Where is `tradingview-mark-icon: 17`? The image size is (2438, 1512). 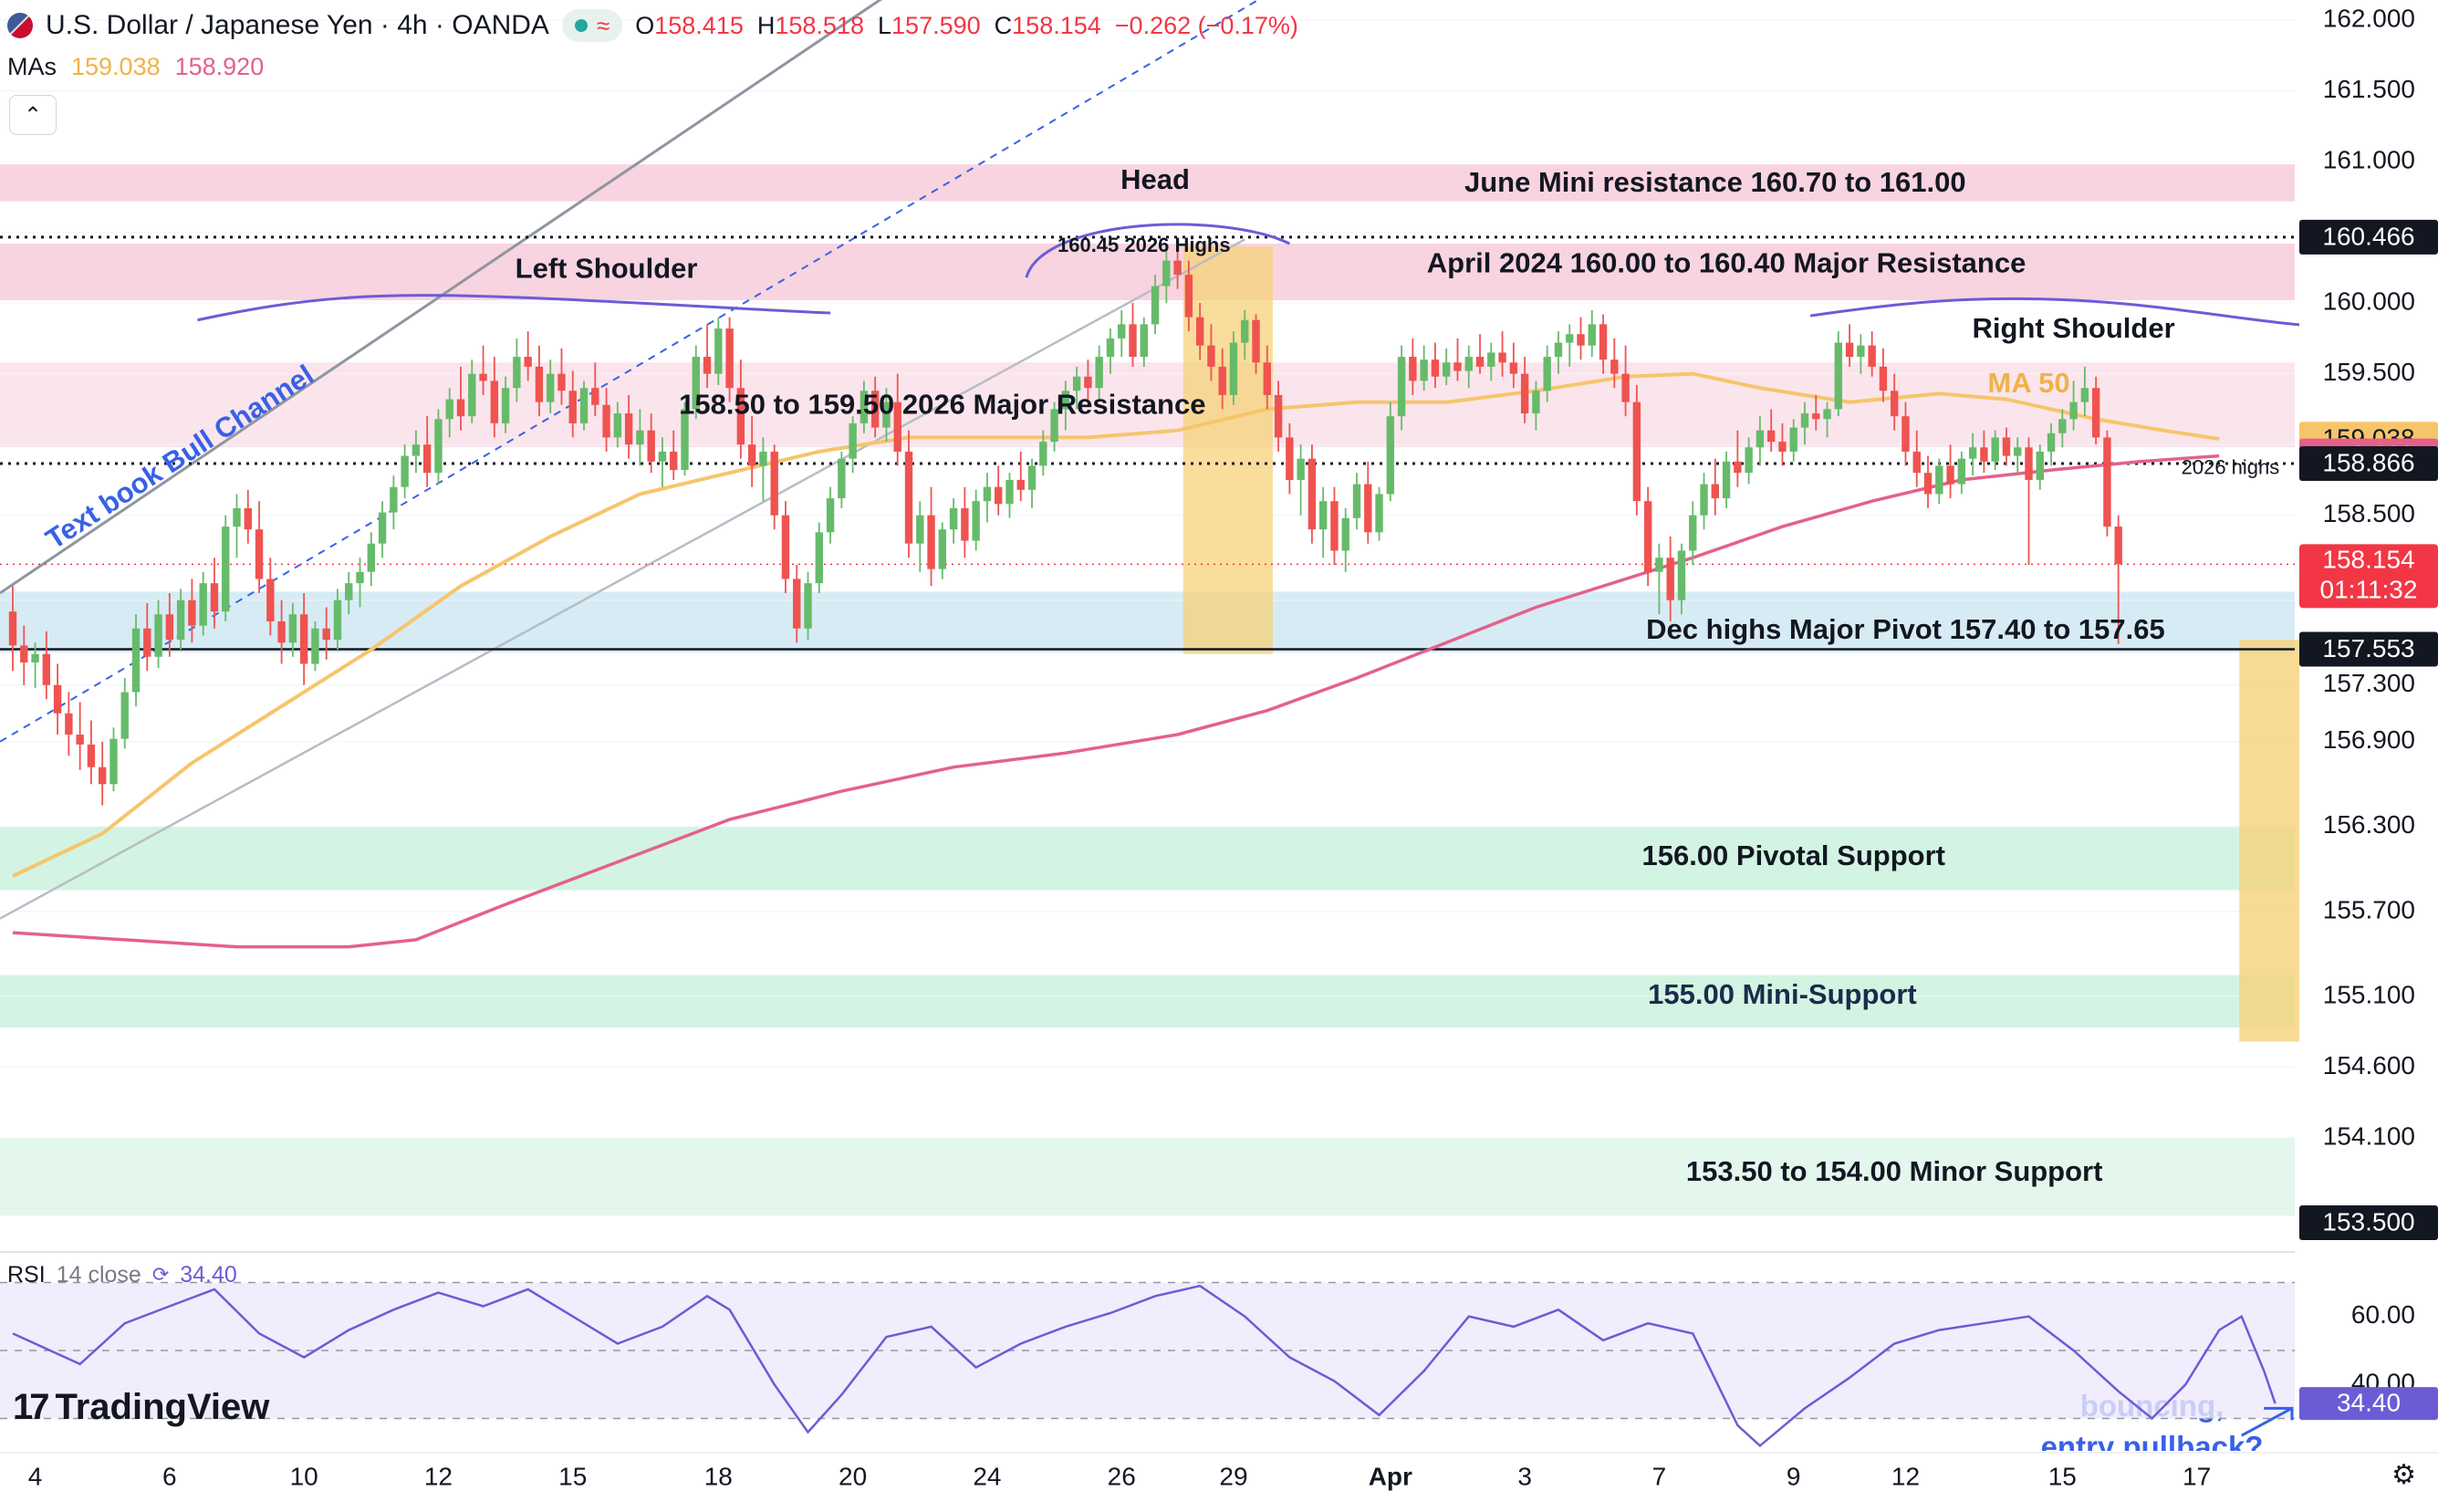
tradingview-mark-icon: 17 is located at coordinates (31, 1407).